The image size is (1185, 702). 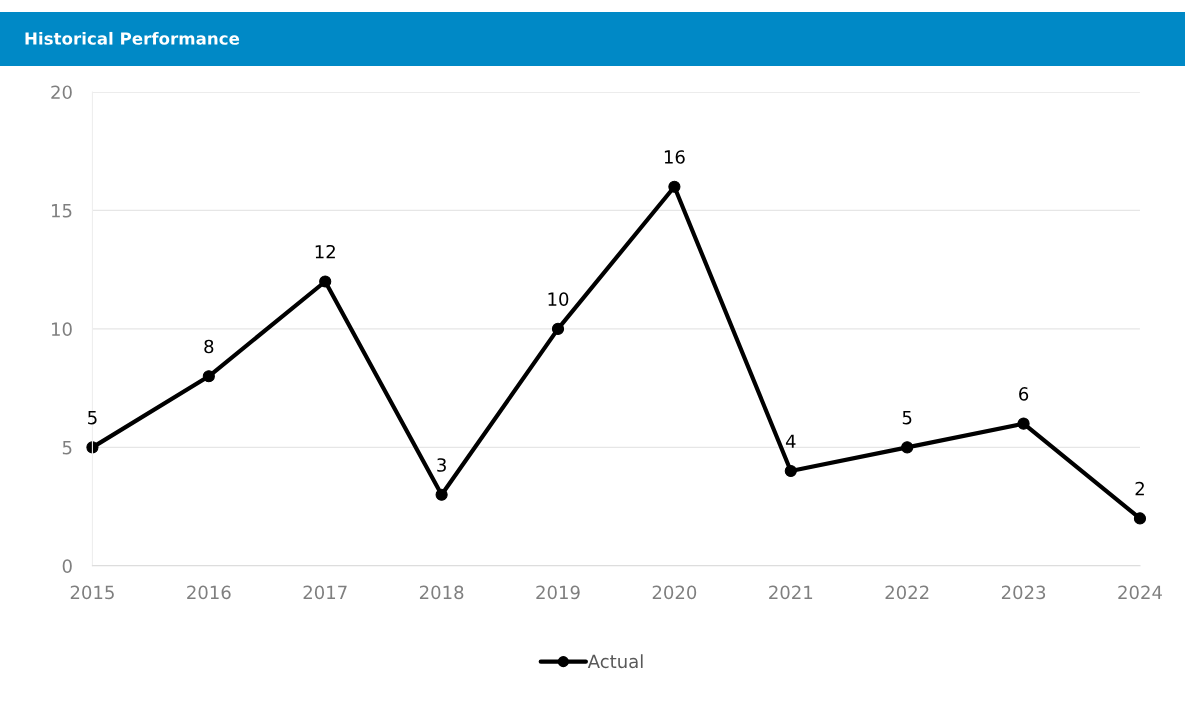 What do you see at coordinates (61, 211) in the screenshot?
I see `y-tick-label: 15` at bounding box center [61, 211].